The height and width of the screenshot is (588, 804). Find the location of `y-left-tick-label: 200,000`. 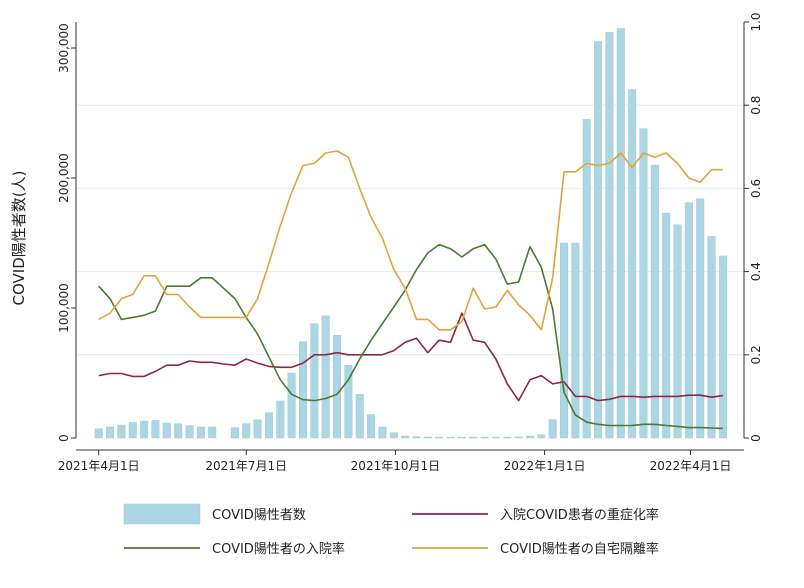

y-left-tick-label: 200,000 is located at coordinates (64, 178).